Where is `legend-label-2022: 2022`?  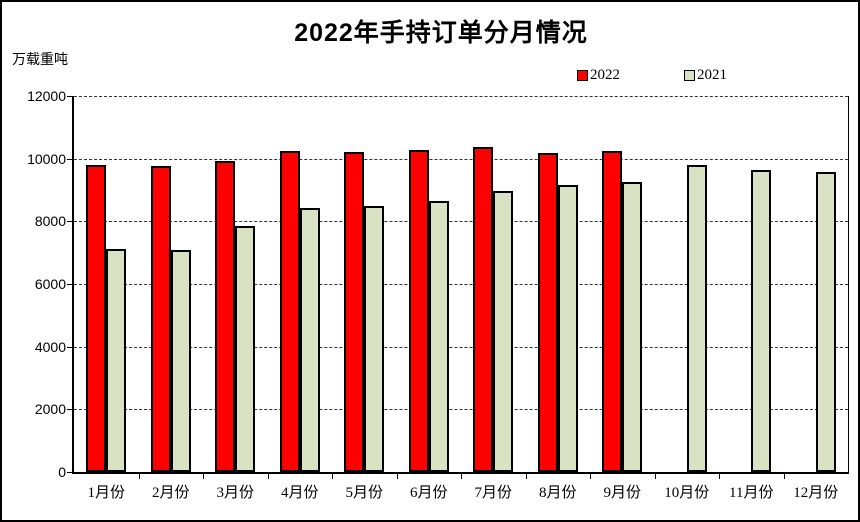
legend-label-2022: 2022 is located at coordinates (605, 75).